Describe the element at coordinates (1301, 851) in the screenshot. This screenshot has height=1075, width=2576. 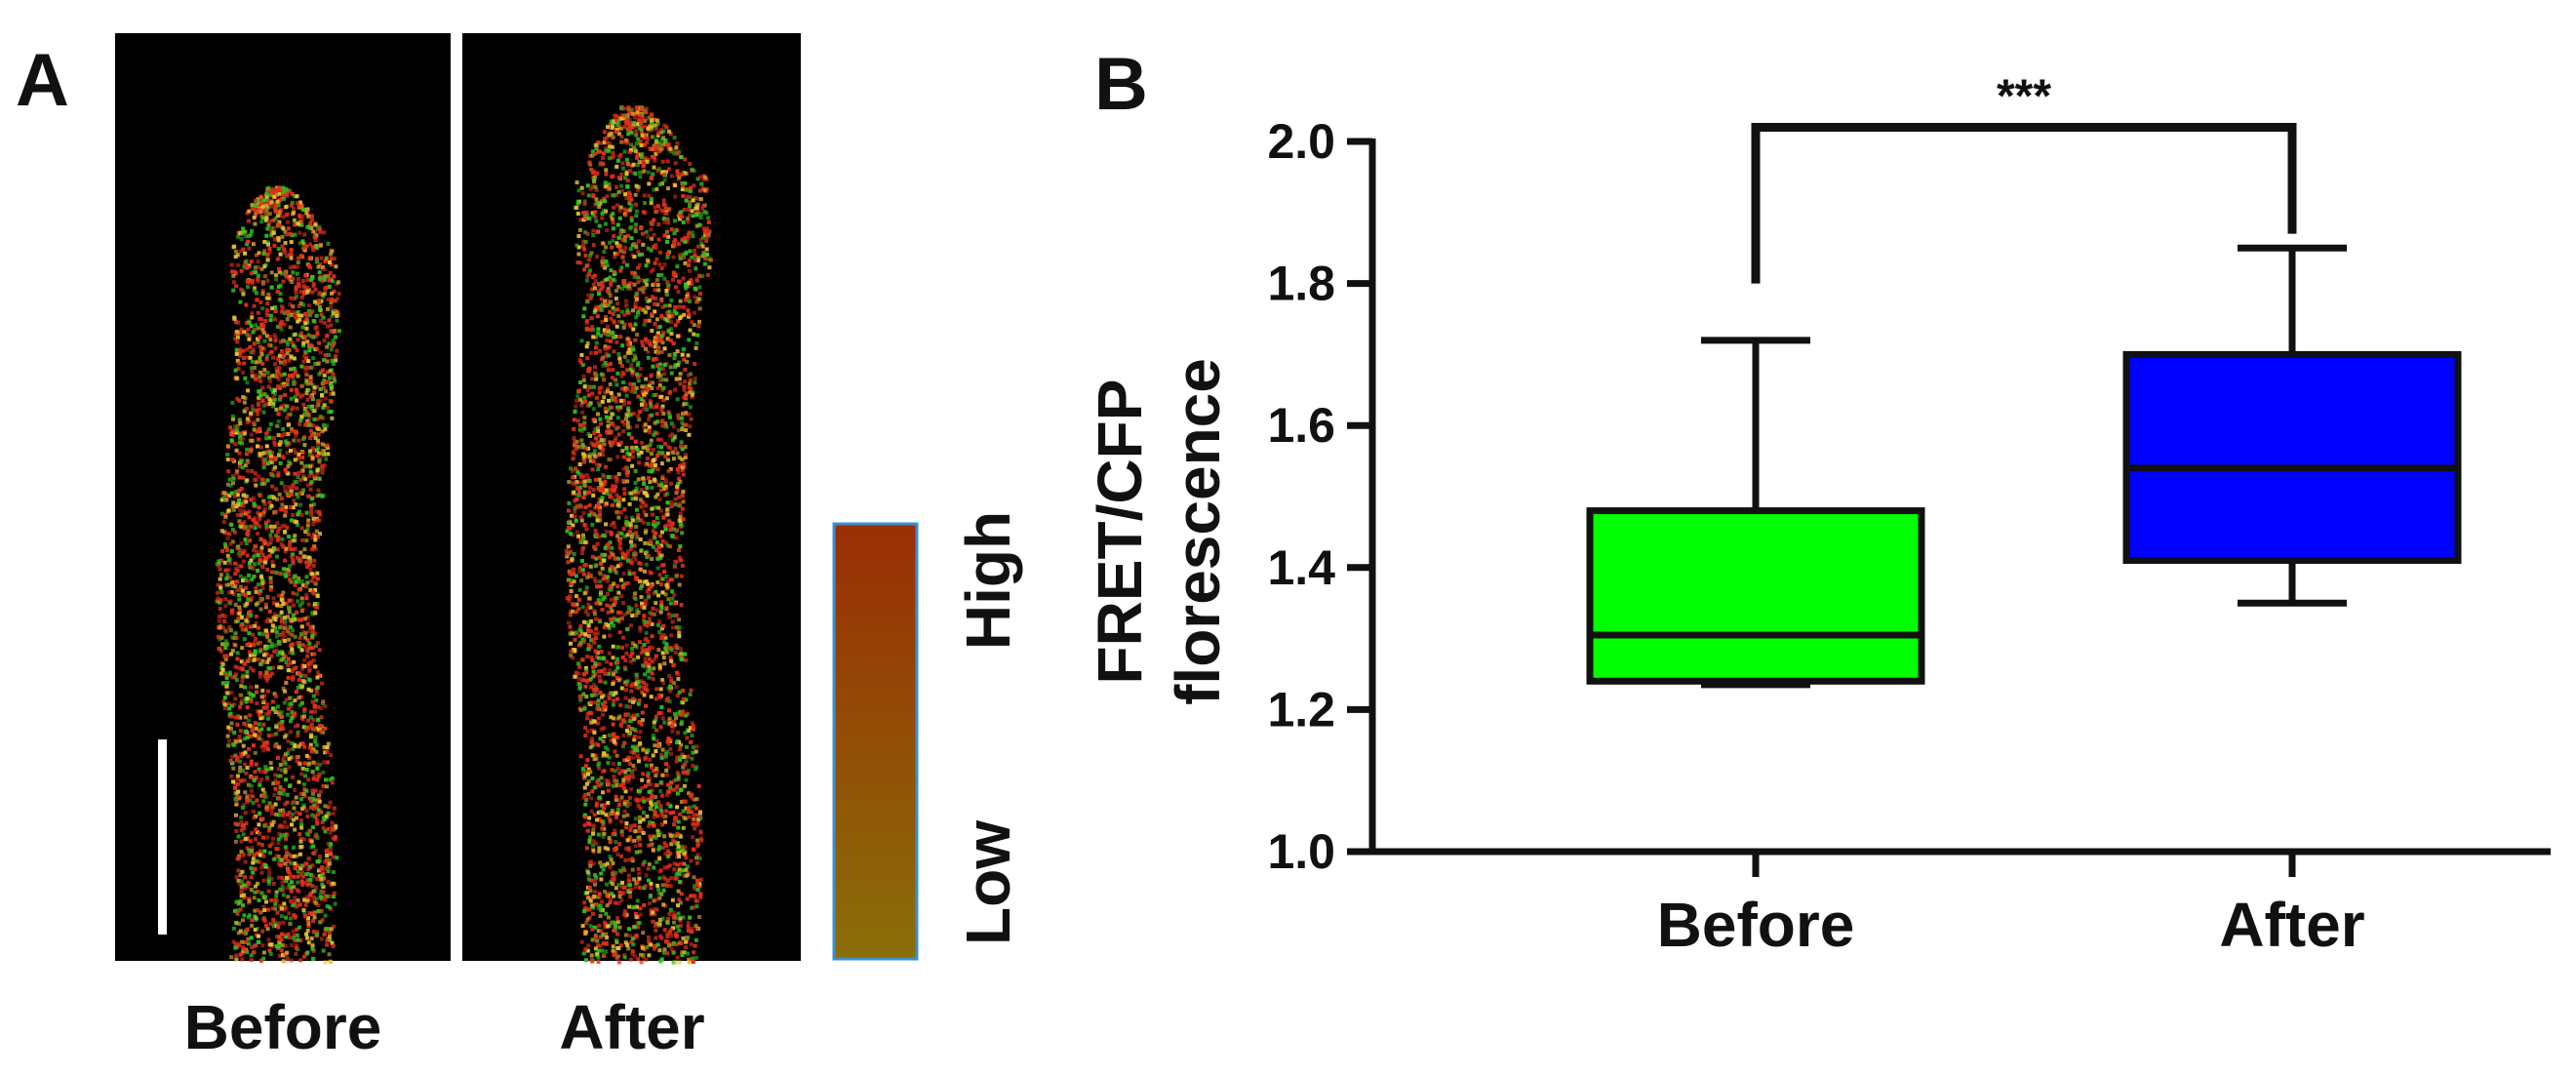
I see `y-tick-label: 1.0` at that location.